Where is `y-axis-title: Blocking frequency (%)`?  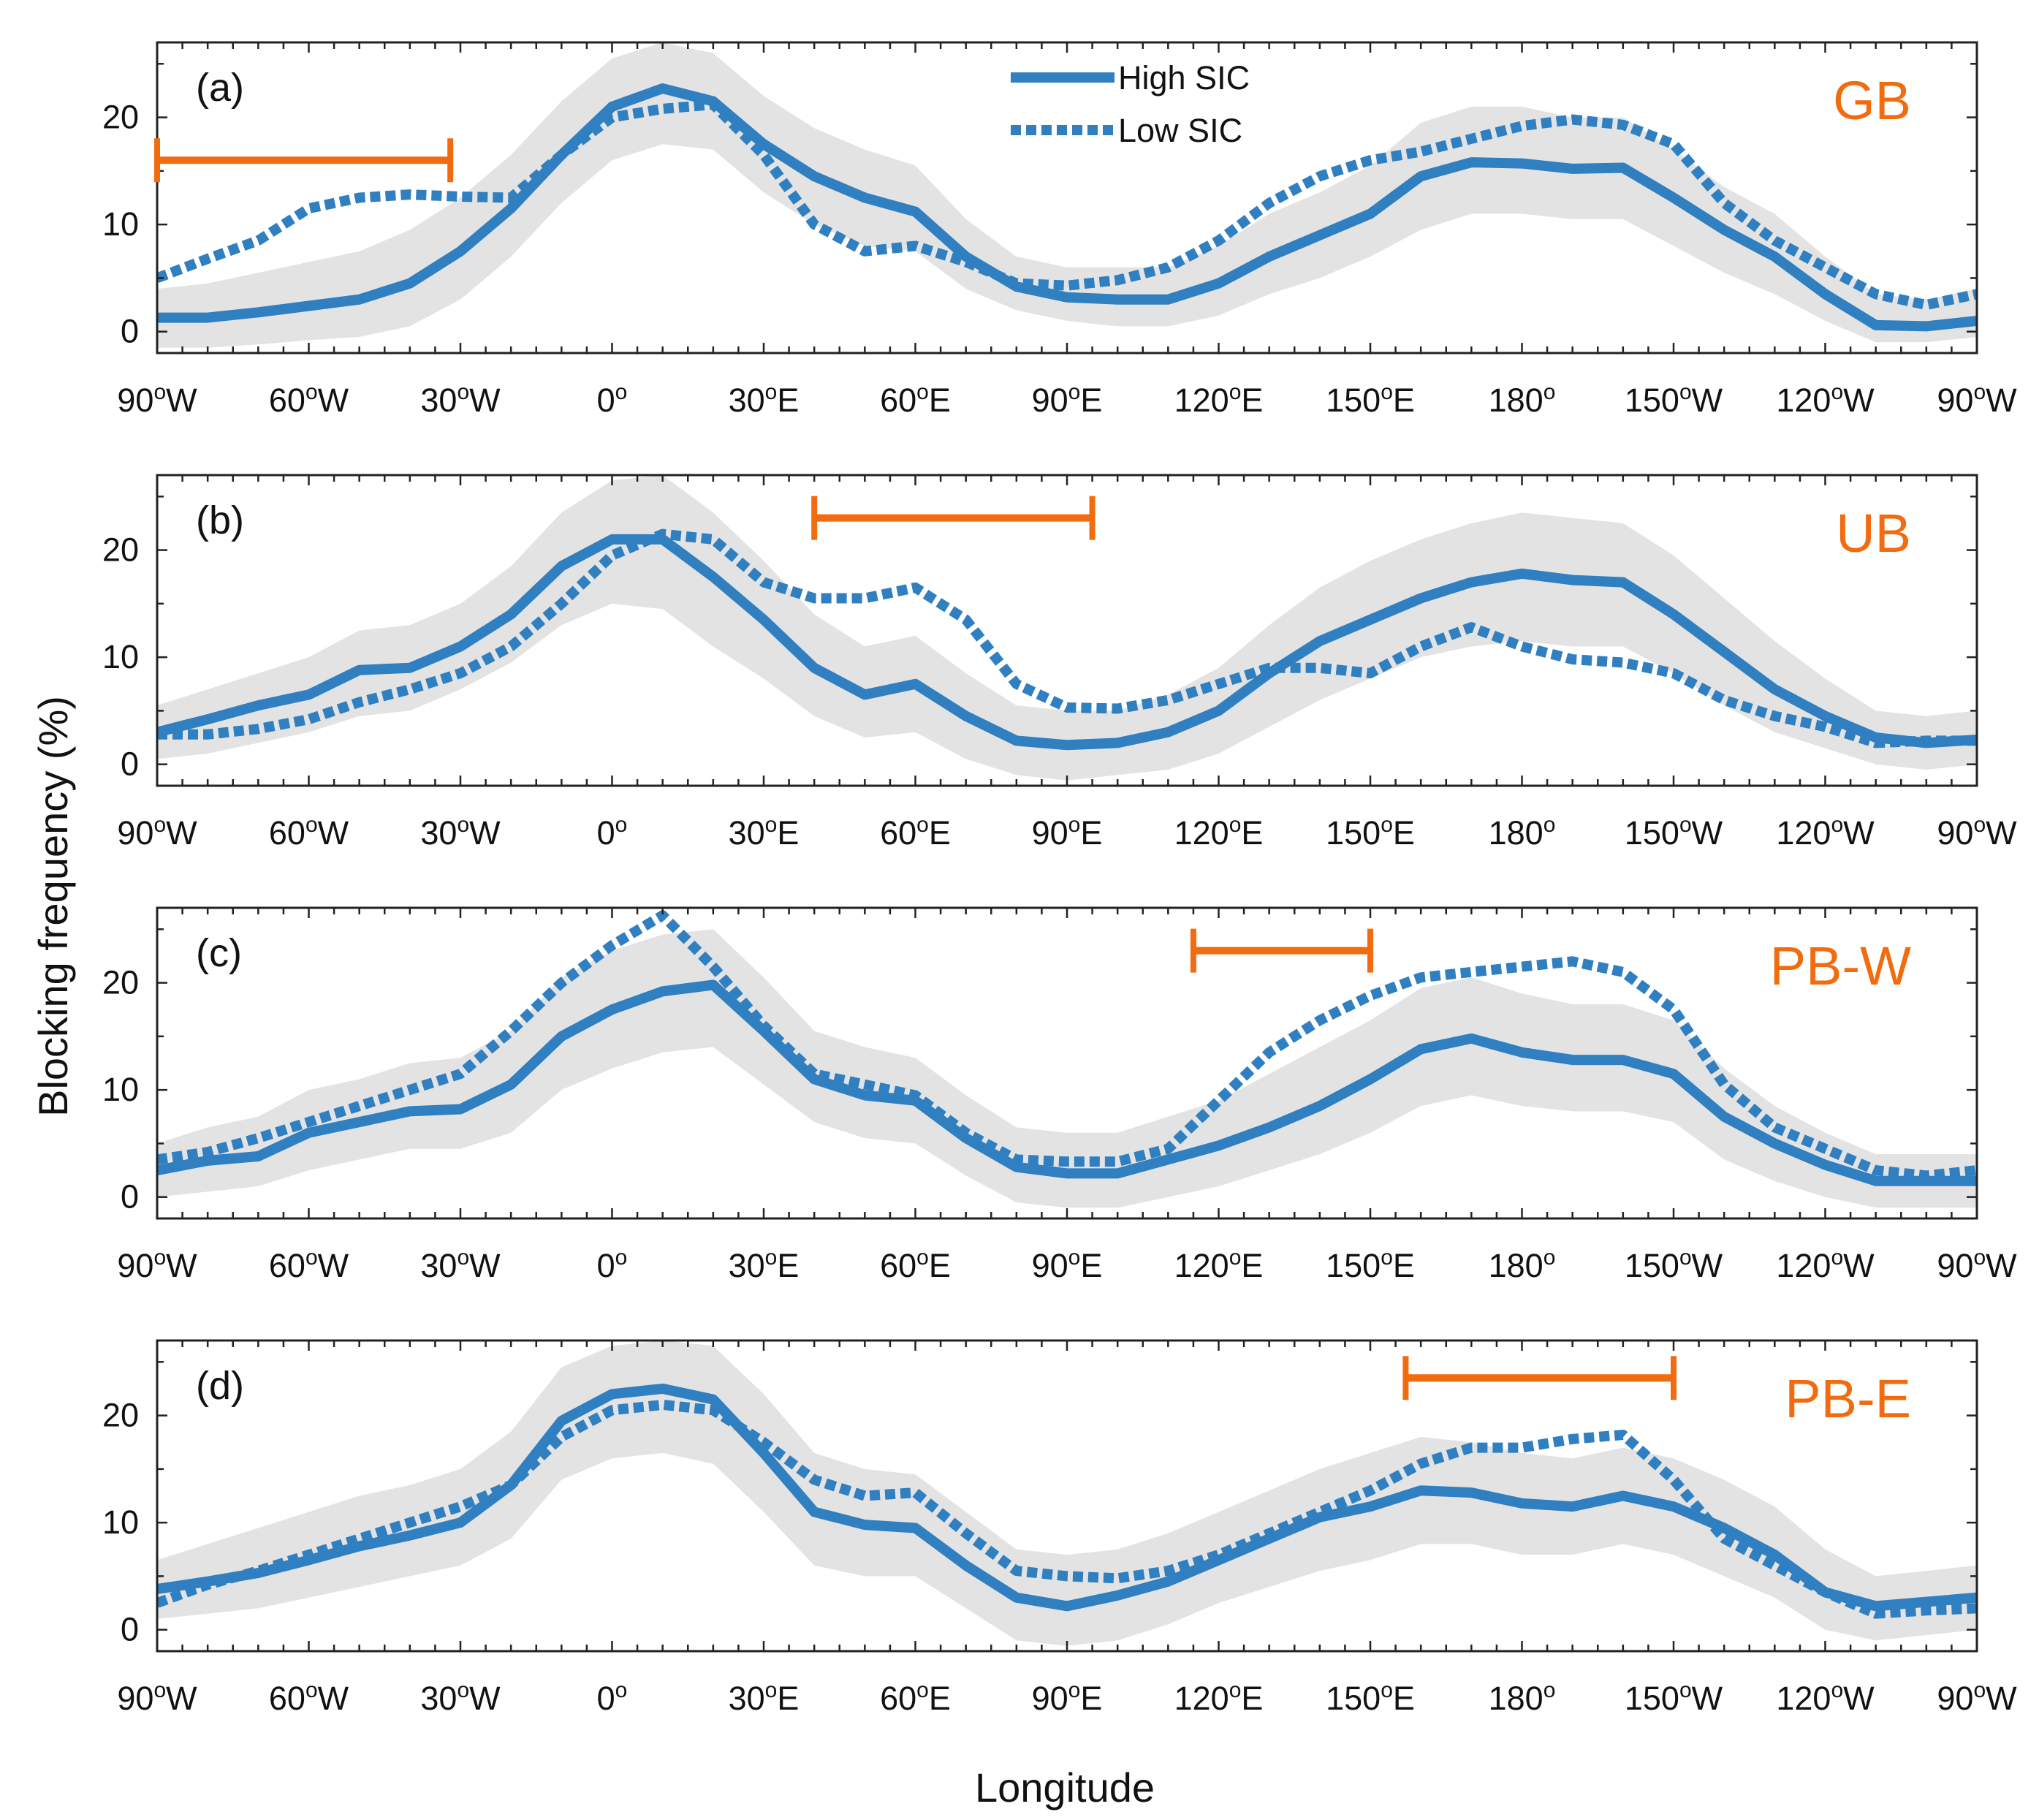 y-axis-title: Blocking frequency (%) is located at coordinates (53, 907).